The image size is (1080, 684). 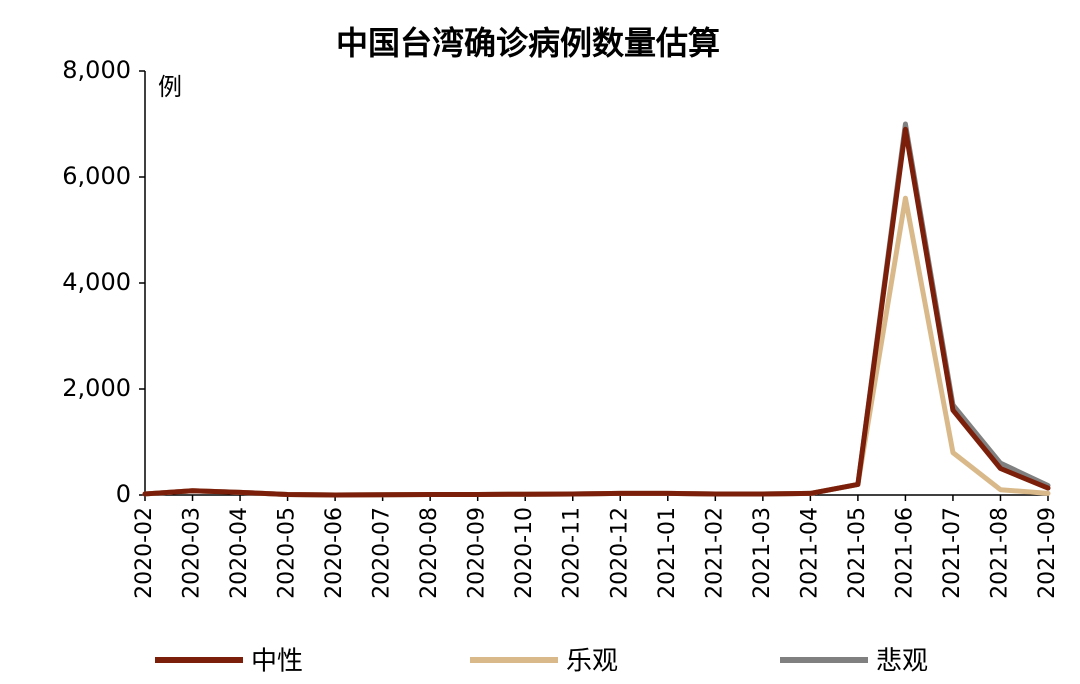 I want to click on x-tick-label: 2020-04, so click(x=239, y=553).